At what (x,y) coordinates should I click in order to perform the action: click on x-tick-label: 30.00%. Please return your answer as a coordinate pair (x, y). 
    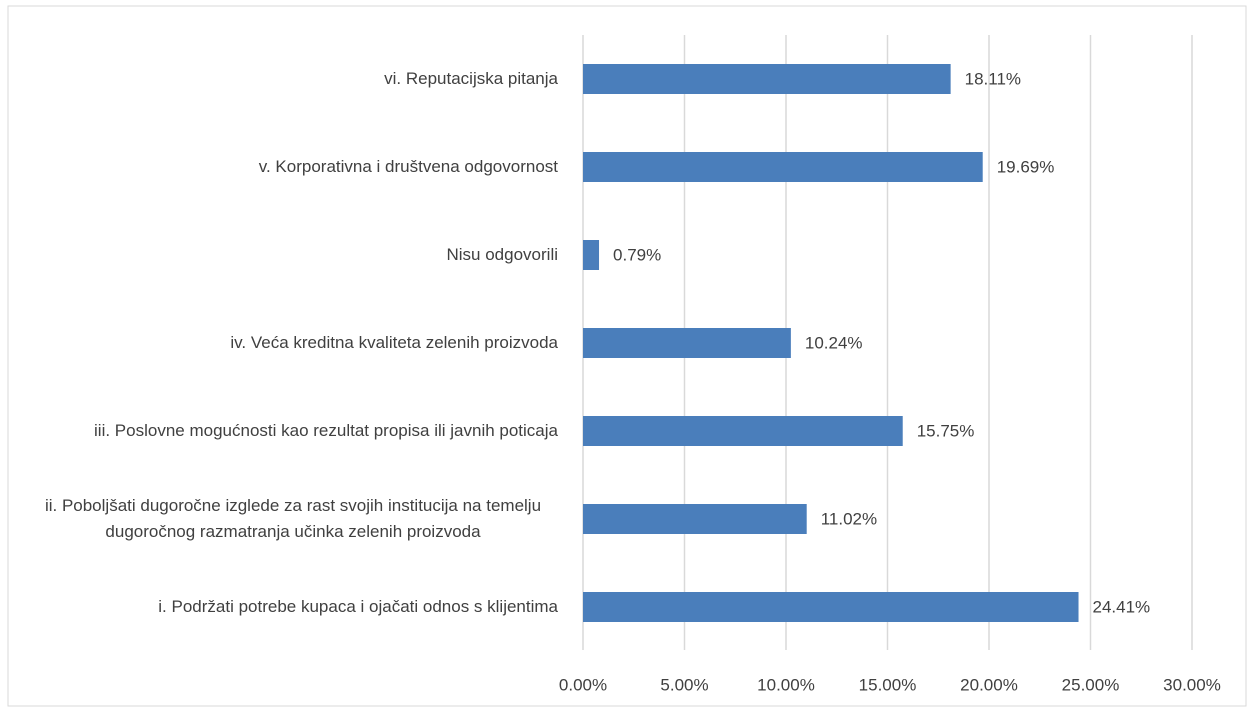
    Looking at the image, I should click on (1192, 684).